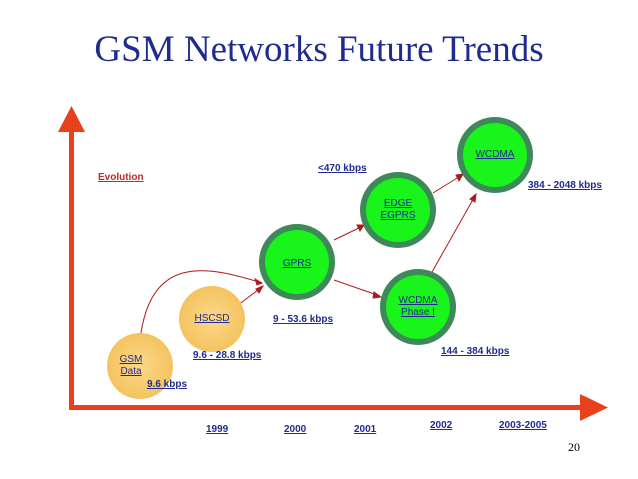 The width and height of the screenshot is (638, 479). I want to click on rate-label-gsm: 9.6 kbps, so click(167, 384).